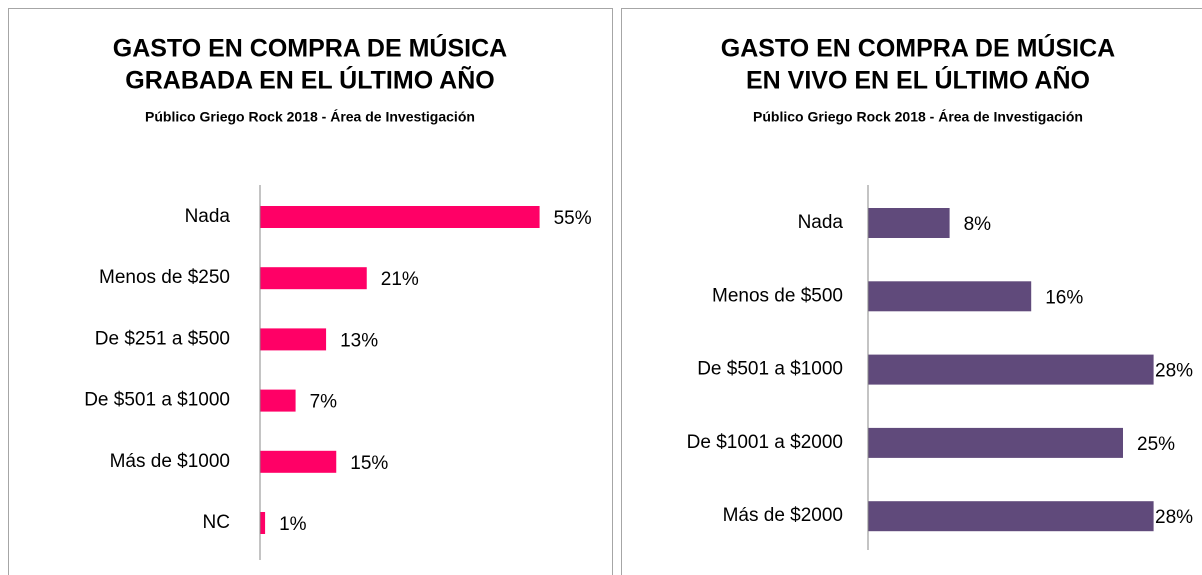 The height and width of the screenshot is (575, 1202). I want to click on category-label: Menos de $500, so click(777, 295).